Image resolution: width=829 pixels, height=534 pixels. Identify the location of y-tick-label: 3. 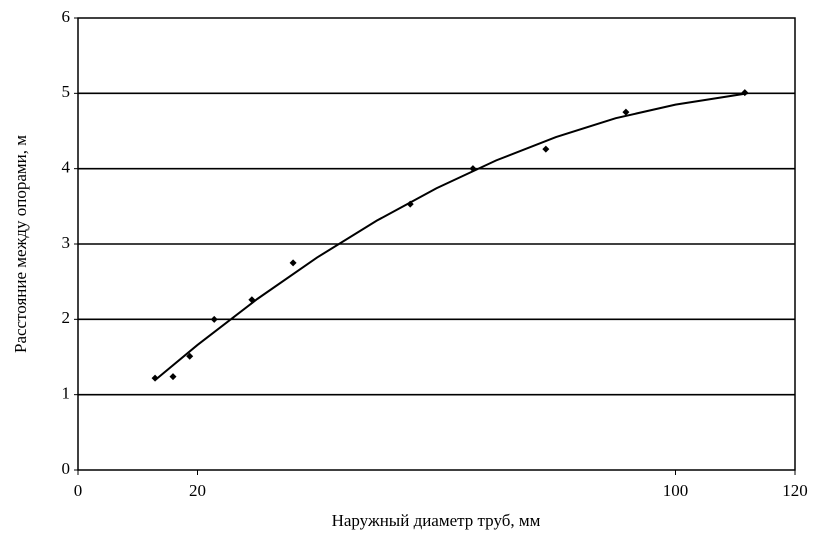
(66, 242).